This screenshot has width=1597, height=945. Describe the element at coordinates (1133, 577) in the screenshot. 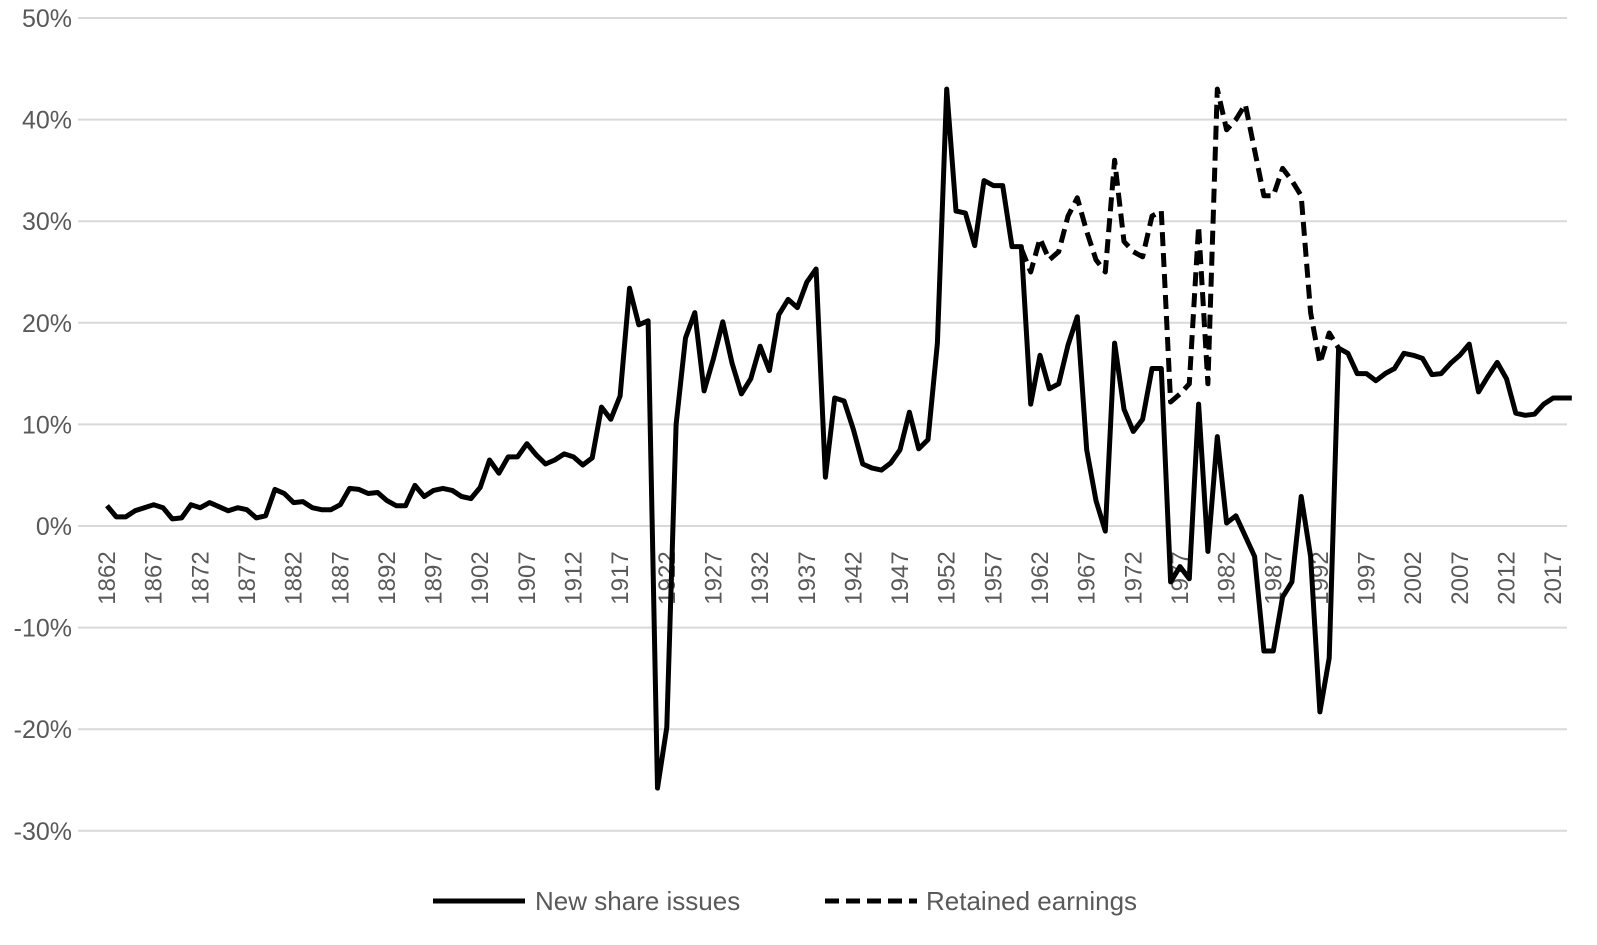

I see `x-tick-label: 1972` at that location.